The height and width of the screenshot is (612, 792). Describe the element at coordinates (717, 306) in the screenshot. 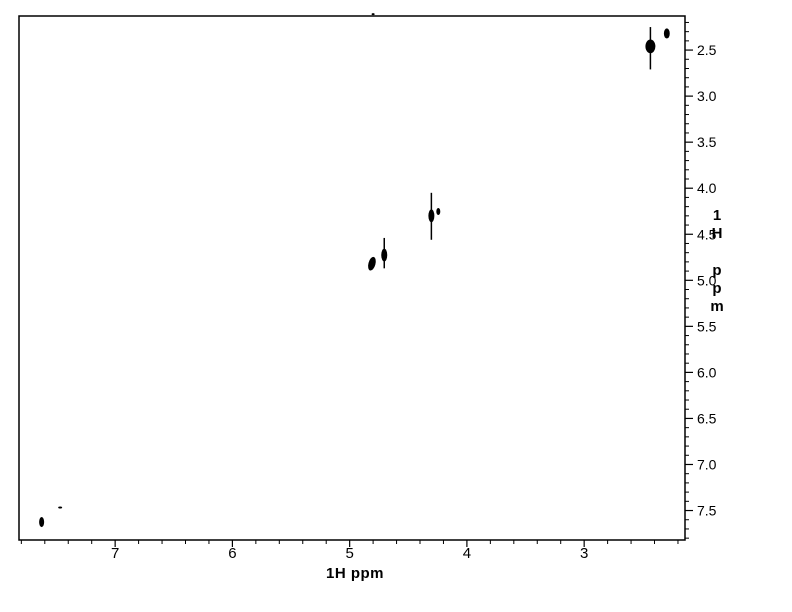

I see `y-axis-title-char: m` at that location.